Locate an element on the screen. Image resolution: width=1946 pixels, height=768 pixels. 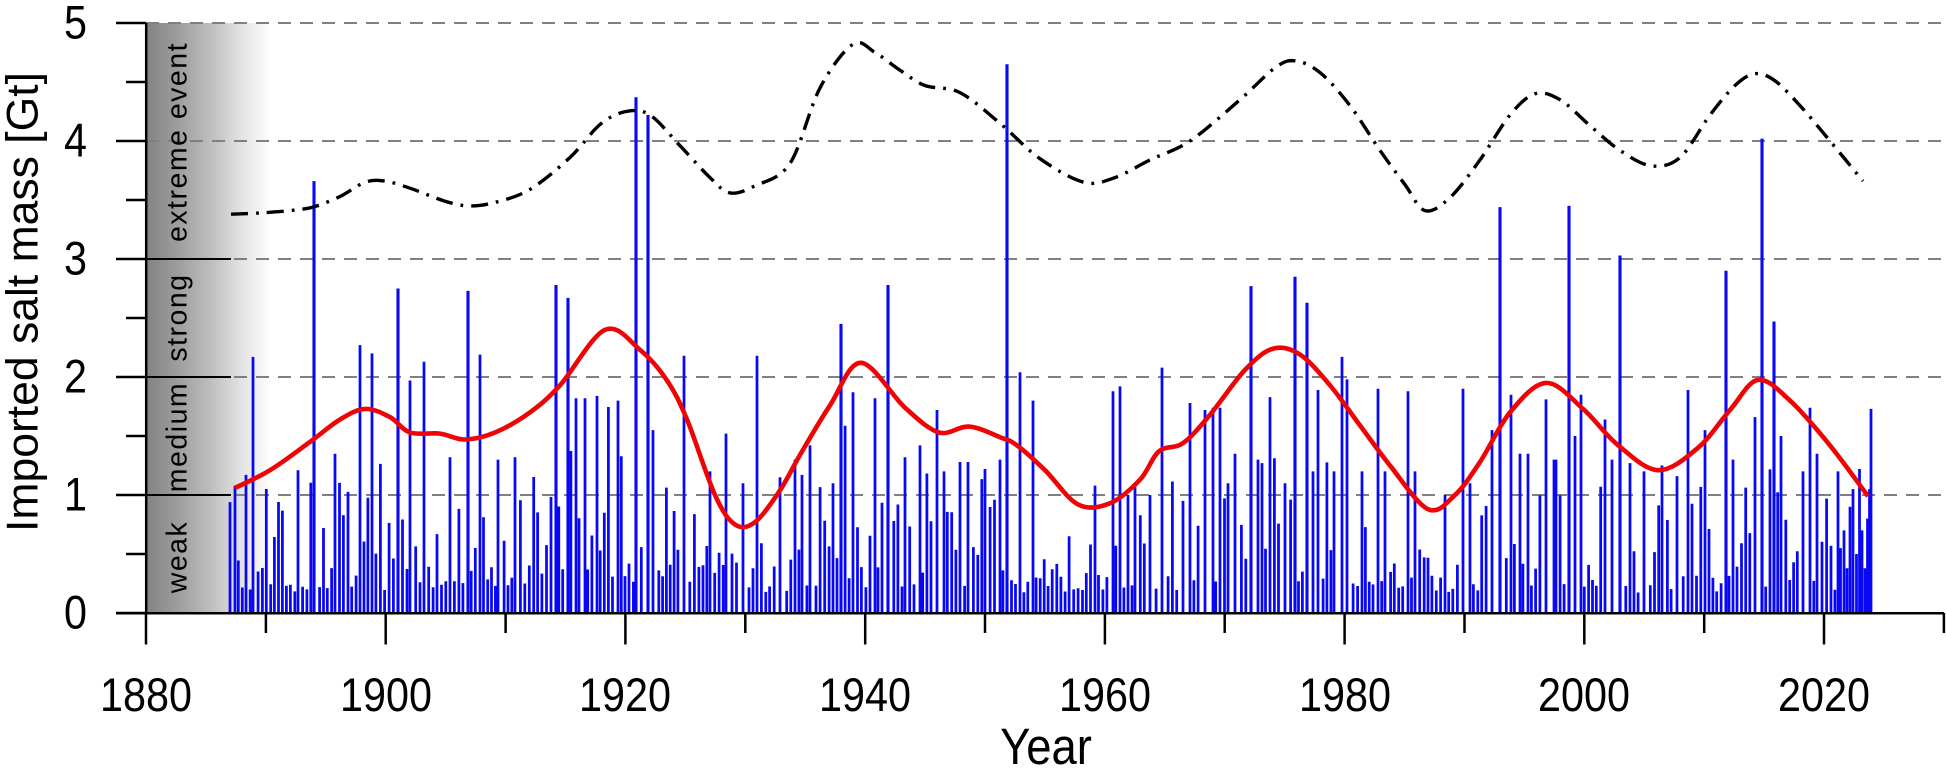
svg-text: 1880 is located at coordinates (146, 696).